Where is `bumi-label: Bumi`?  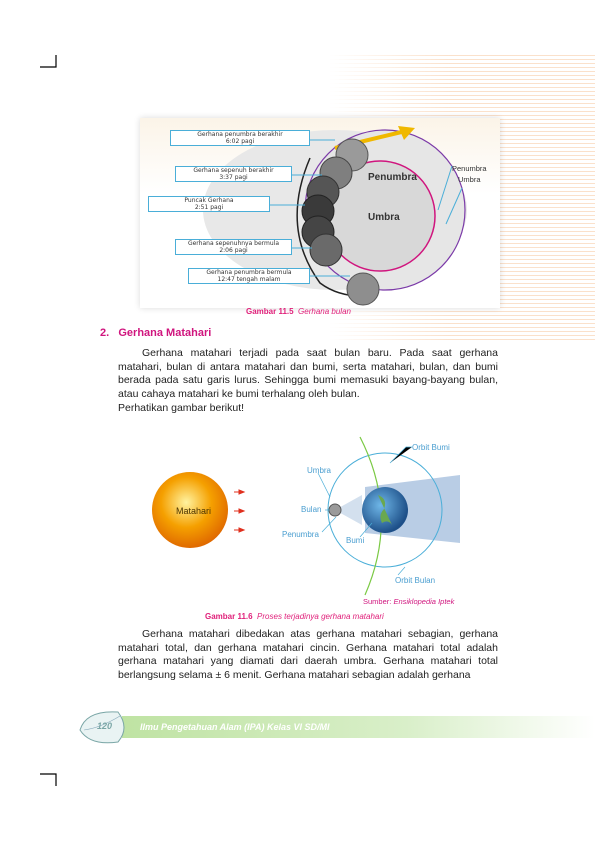
bumi-label: Bumi is located at coordinates (355, 540).